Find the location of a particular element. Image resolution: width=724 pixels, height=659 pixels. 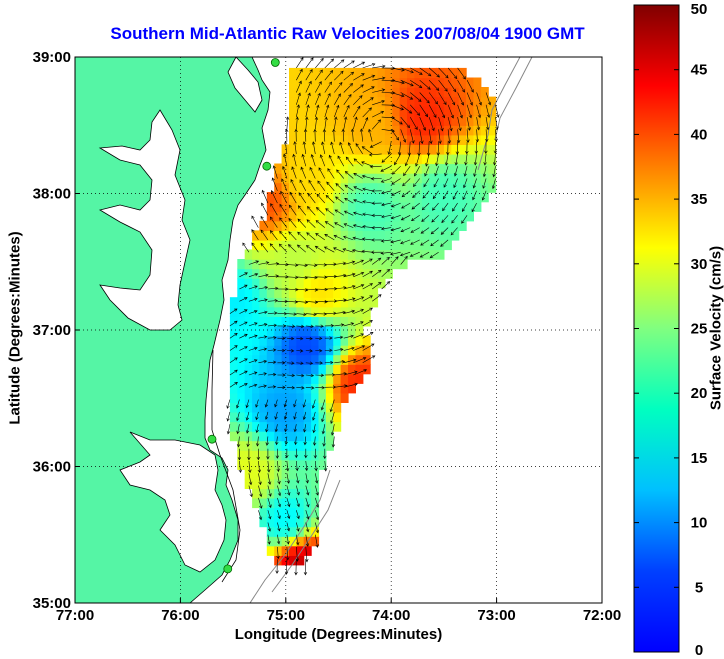

colorbar-tick-label: 45 is located at coordinates (699, 70).